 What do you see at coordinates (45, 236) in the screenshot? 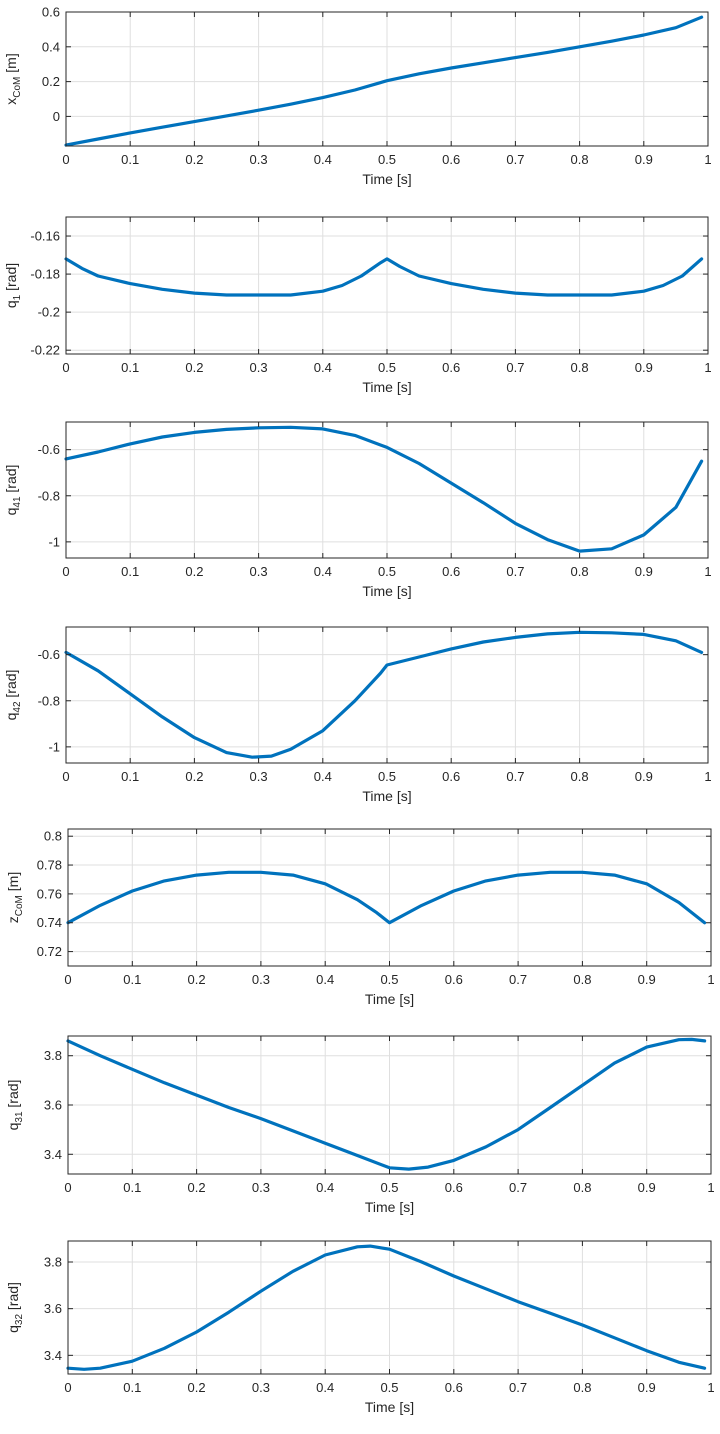
I see `y-tick-label: -0.16` at bounding box center [45, 236].